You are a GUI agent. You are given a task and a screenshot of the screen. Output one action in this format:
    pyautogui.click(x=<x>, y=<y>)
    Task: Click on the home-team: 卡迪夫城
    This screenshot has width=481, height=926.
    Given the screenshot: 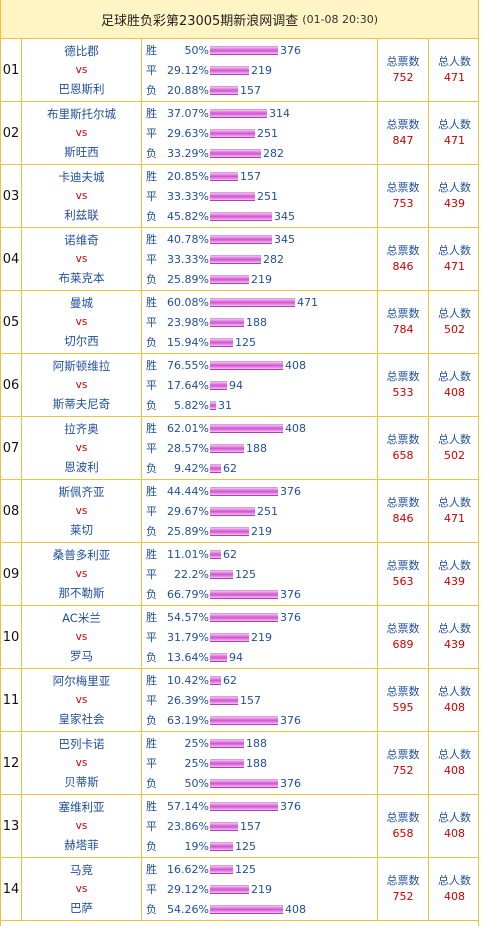 What is the action you would take?
    pyautogui.click(x=81, y=176)
    